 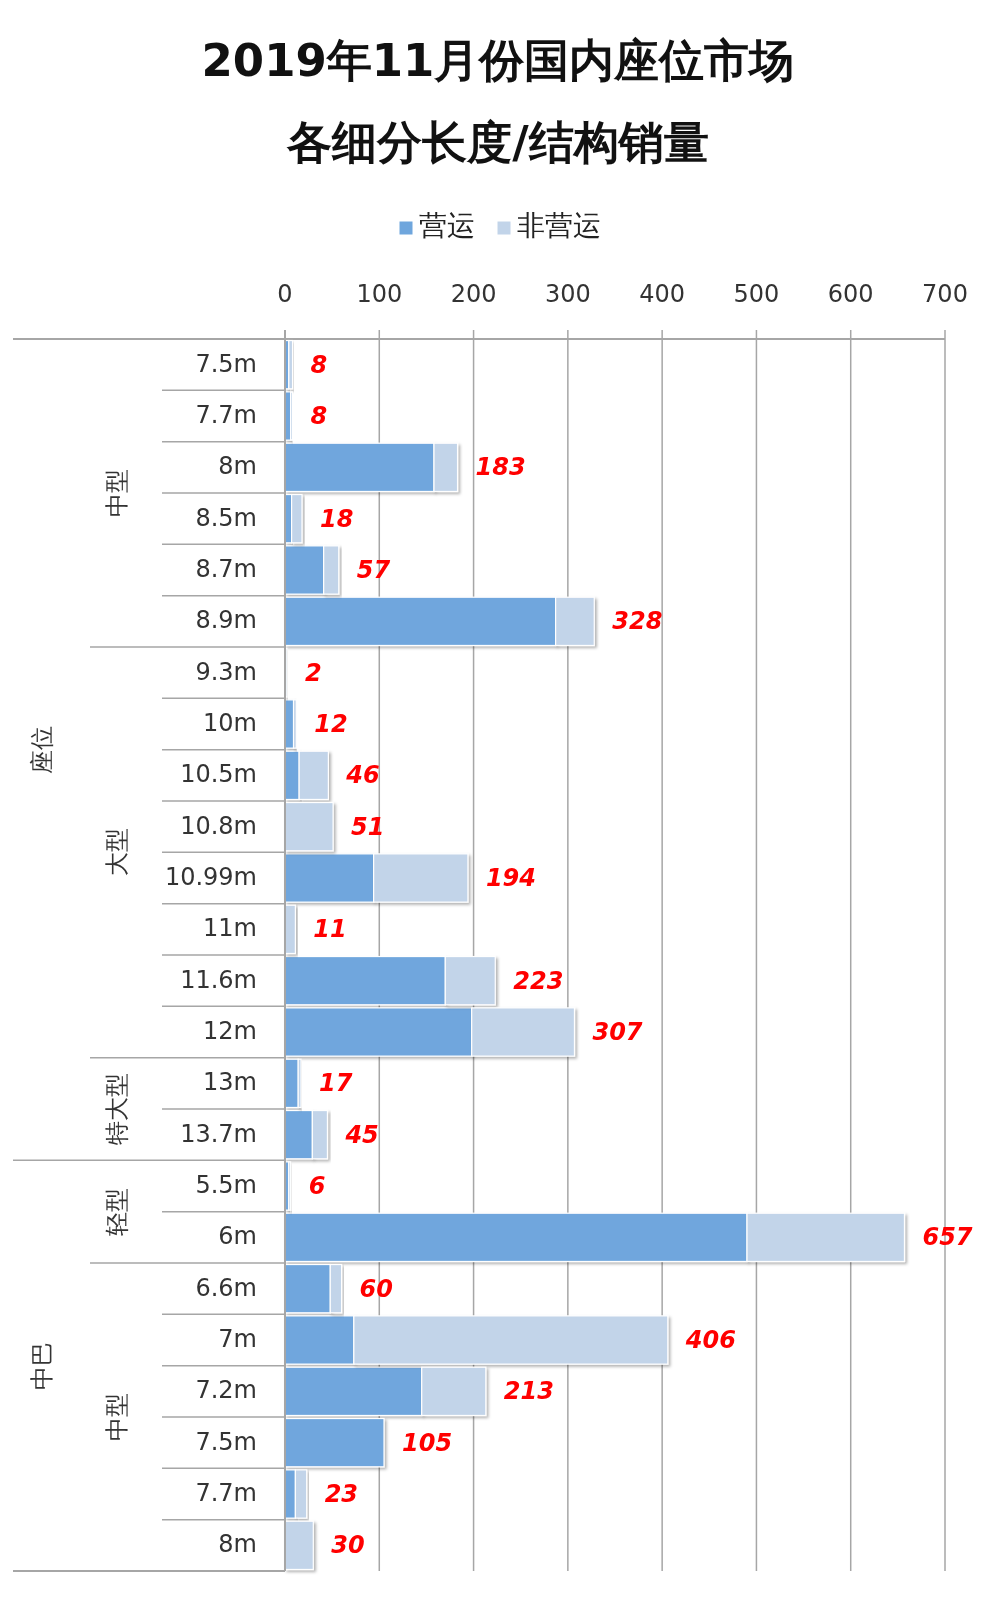 What do you see at coordinates (226, 620) in the screenshot?
I see `y-tick-label: 8.9m` at bounding box center [226, 620].